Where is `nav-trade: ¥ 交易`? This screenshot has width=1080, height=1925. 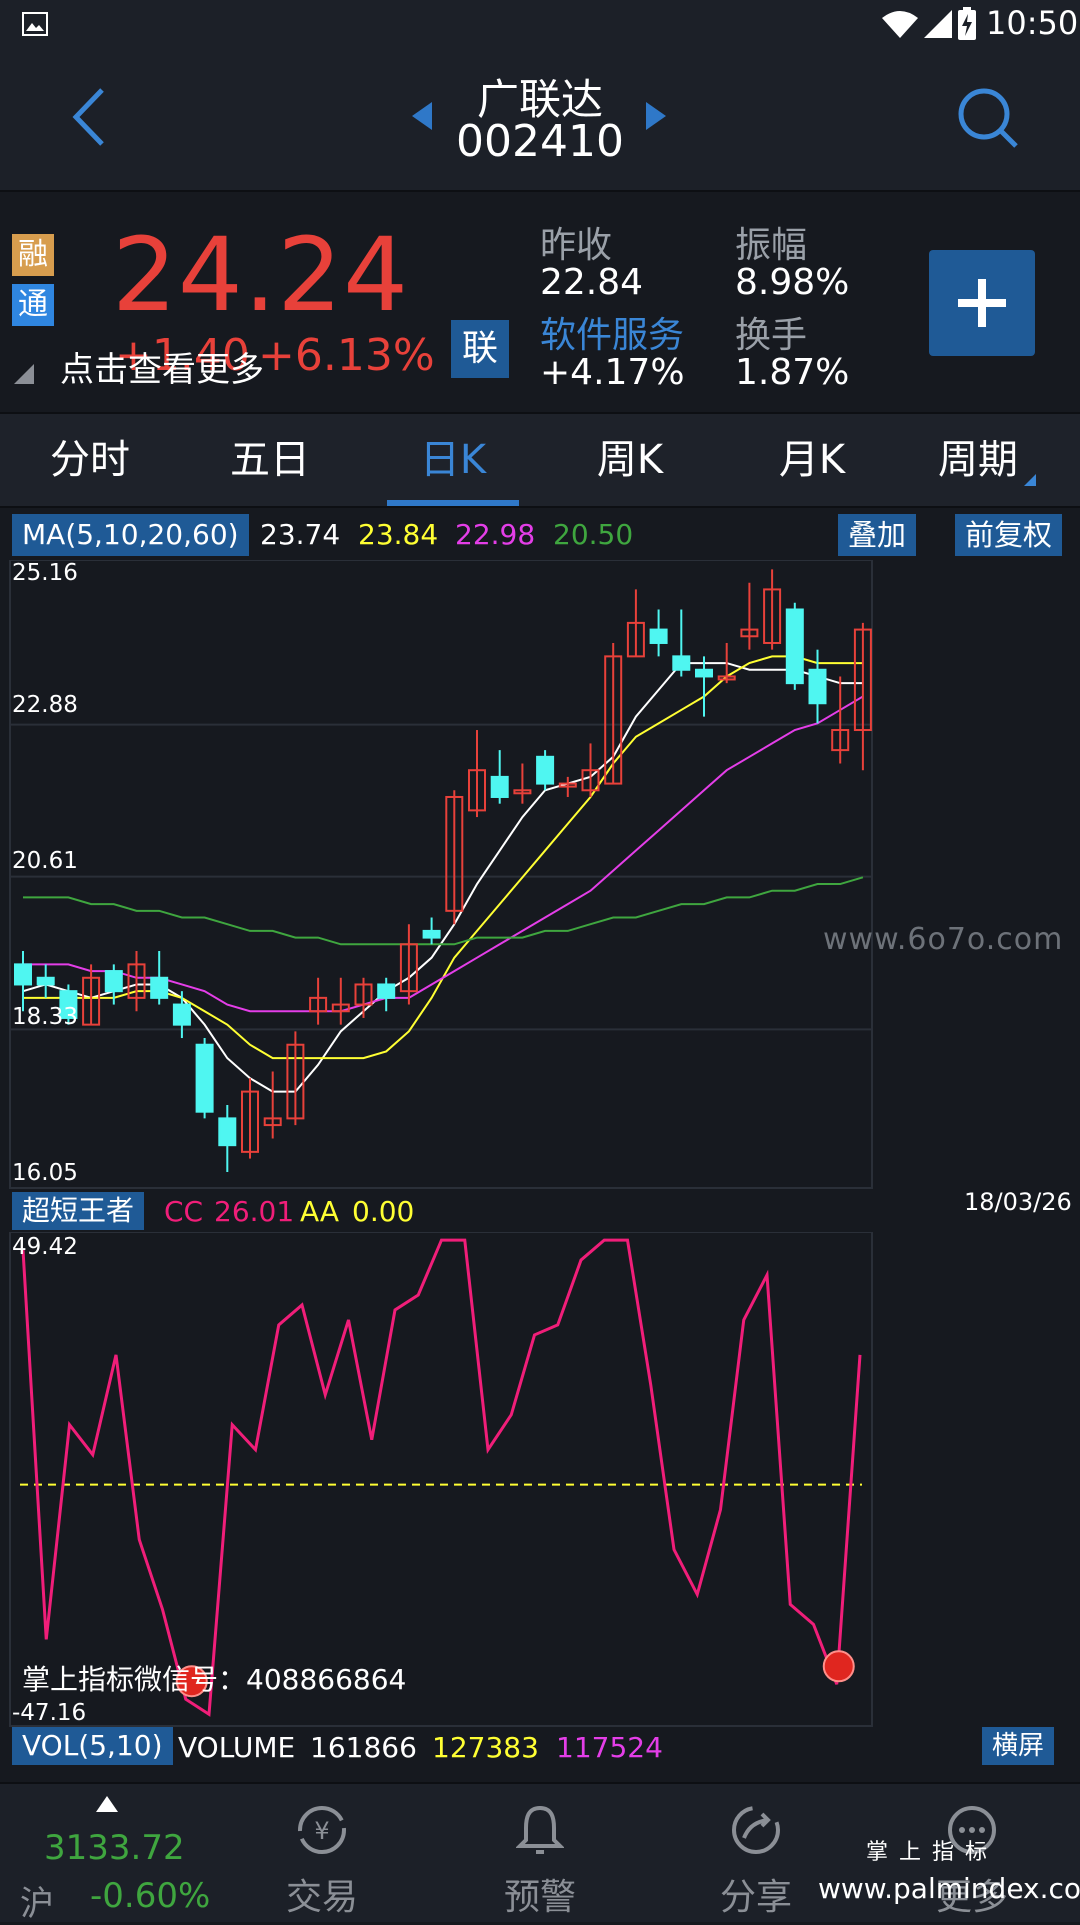
nav-trade: ¥ 交易 is located at coordinates (322, 1853).